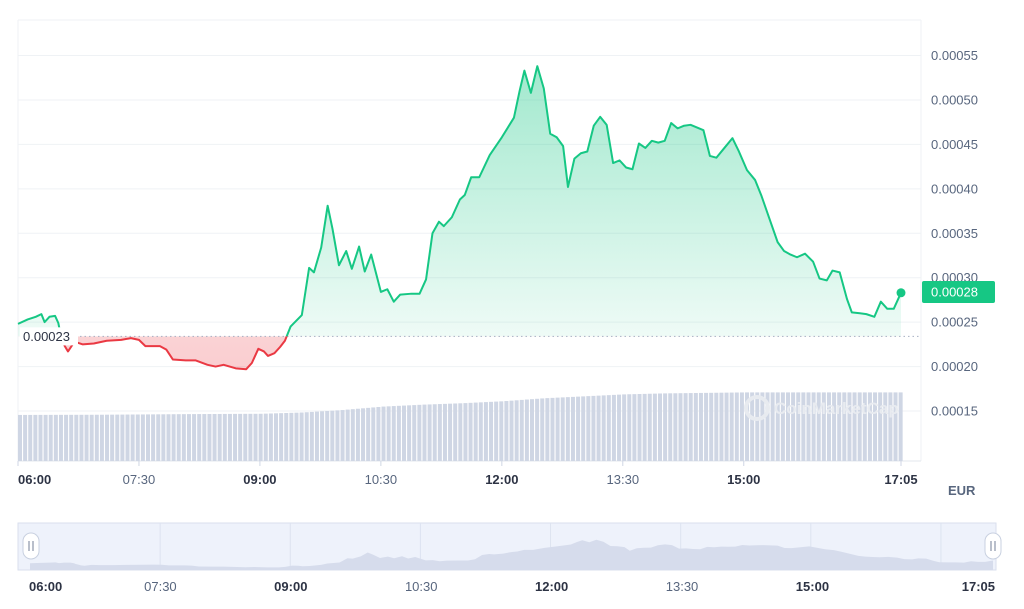 Image resolution: width=1024 pixels, height=609 pixels. Describe the element at coordinates (511, 554) in the screenshot. I see `navigator-mini-area` at that location.